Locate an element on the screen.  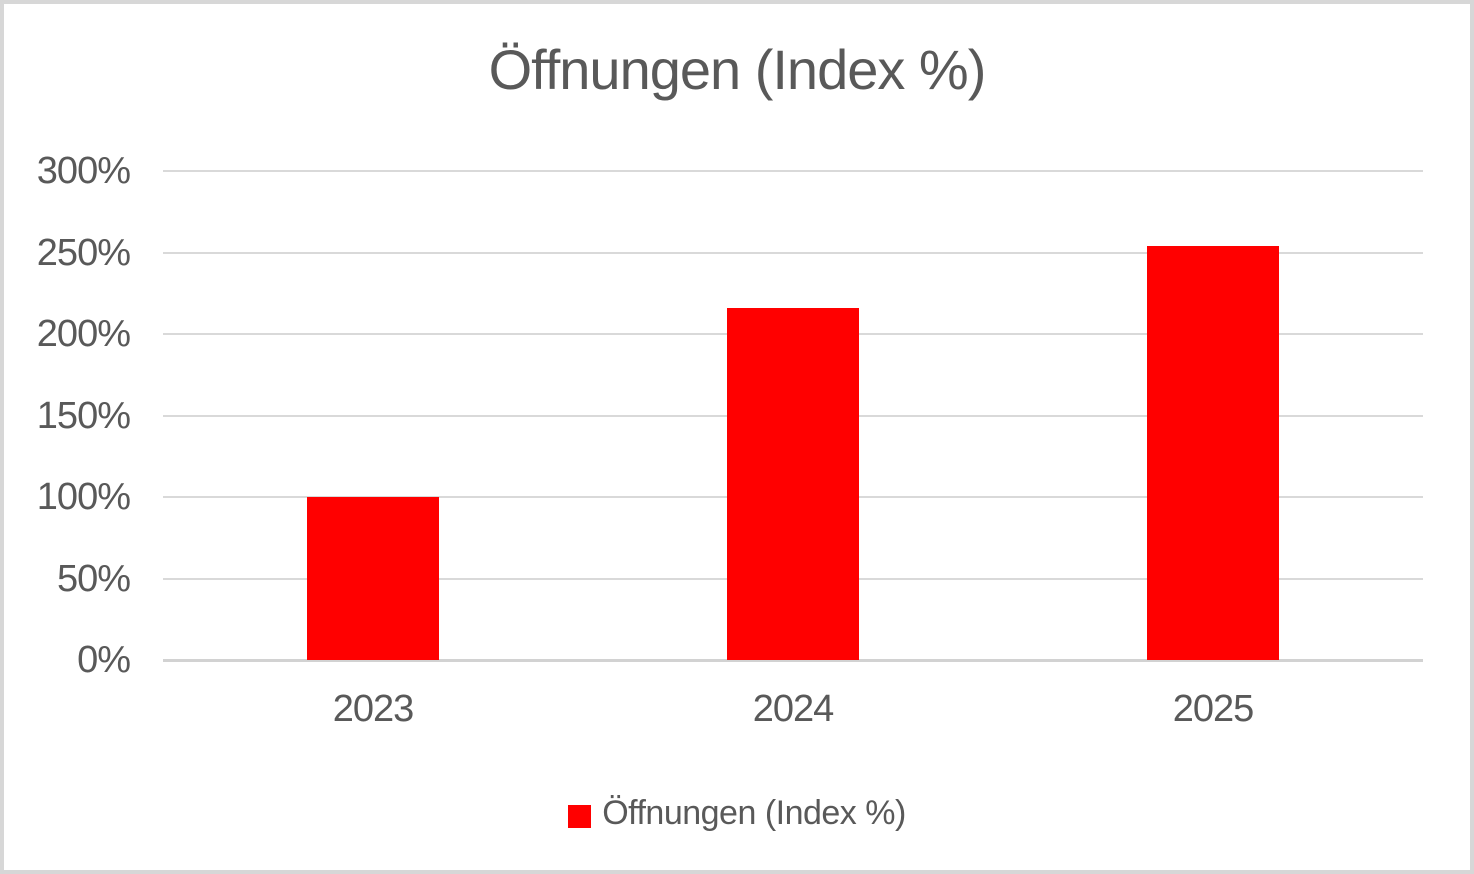
y-axis-tick-label: 100% is located at coordinates (83, 497).